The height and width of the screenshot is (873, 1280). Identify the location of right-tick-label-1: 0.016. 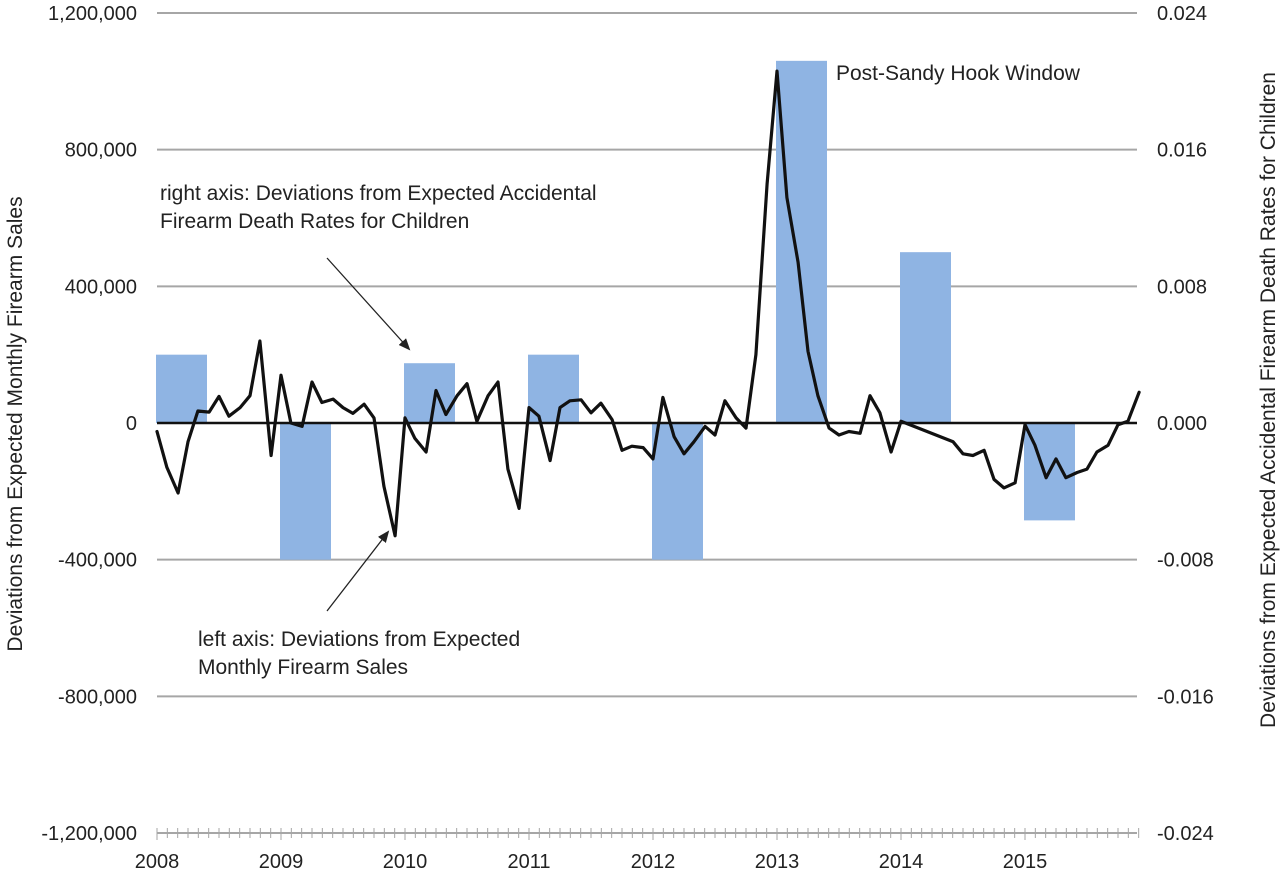
(1182, 151).